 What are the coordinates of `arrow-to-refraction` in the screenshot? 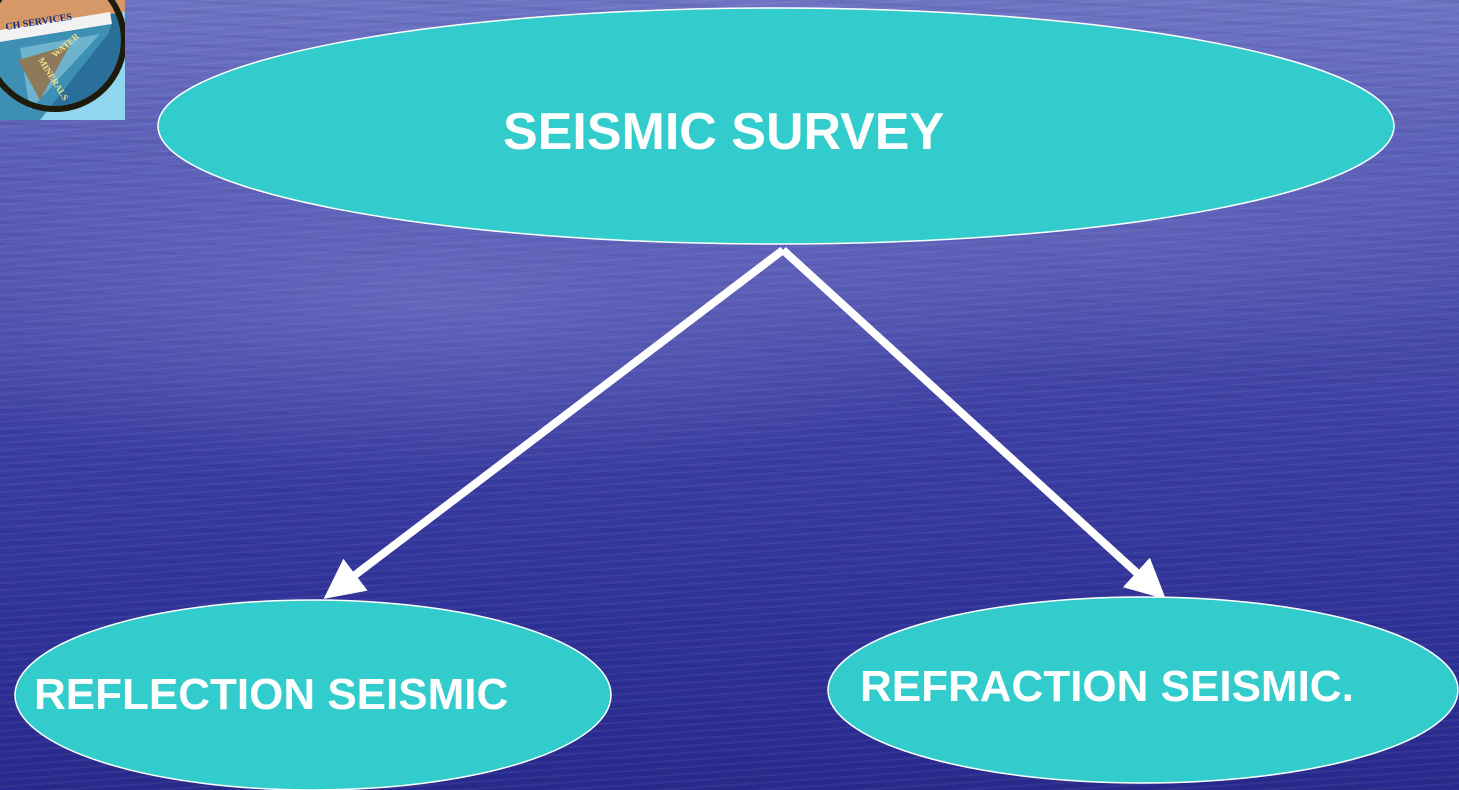 It's located at (973, 423).